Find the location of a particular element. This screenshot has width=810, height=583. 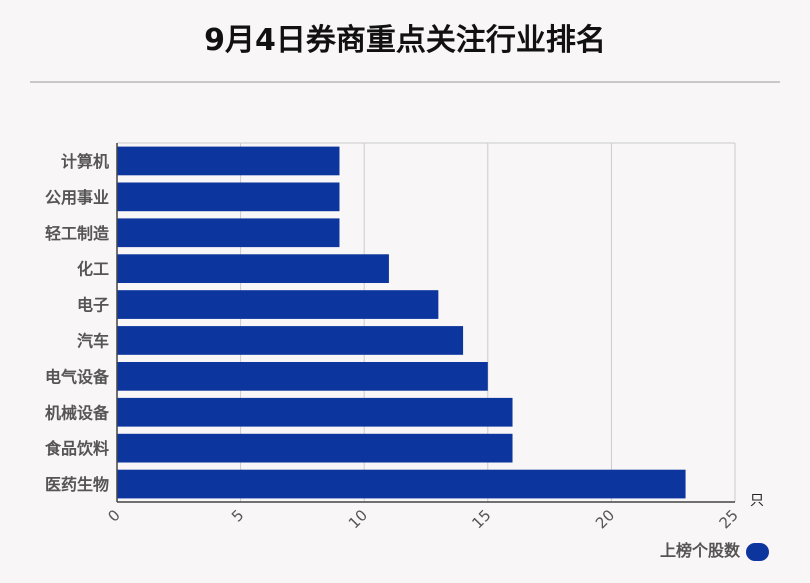

category-label: 计算机 is located at coordinates (85, 161).